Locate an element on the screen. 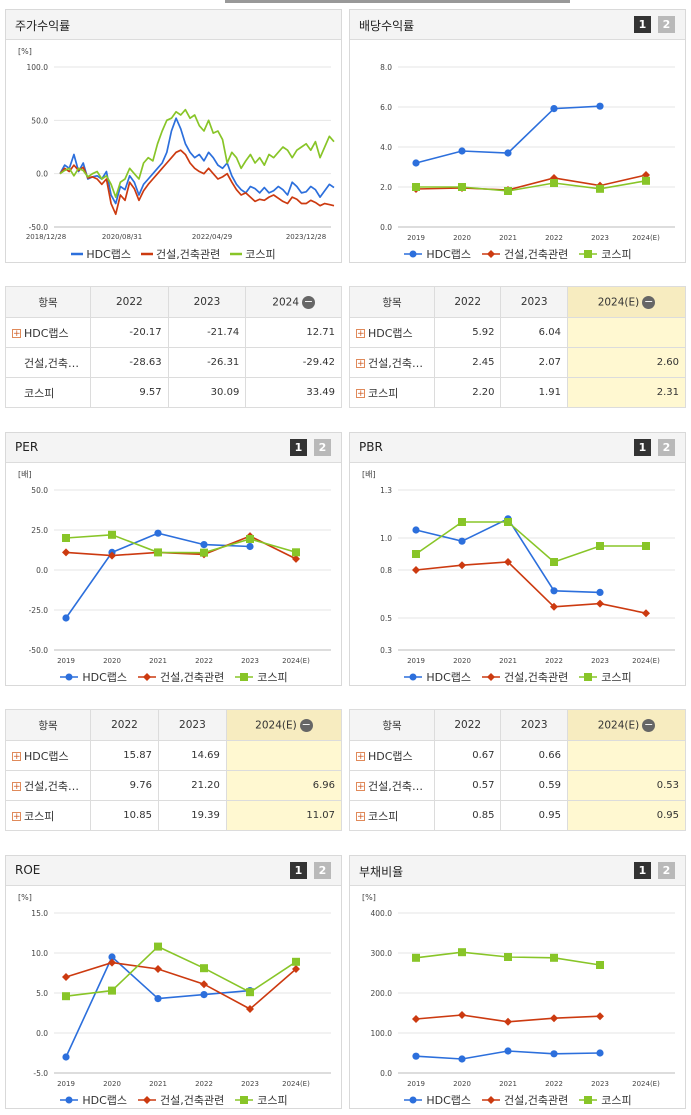 The height and width of the screenshot is (1115, 691). x-tick-label: 2024(E) is located at coordinates (646, 238).